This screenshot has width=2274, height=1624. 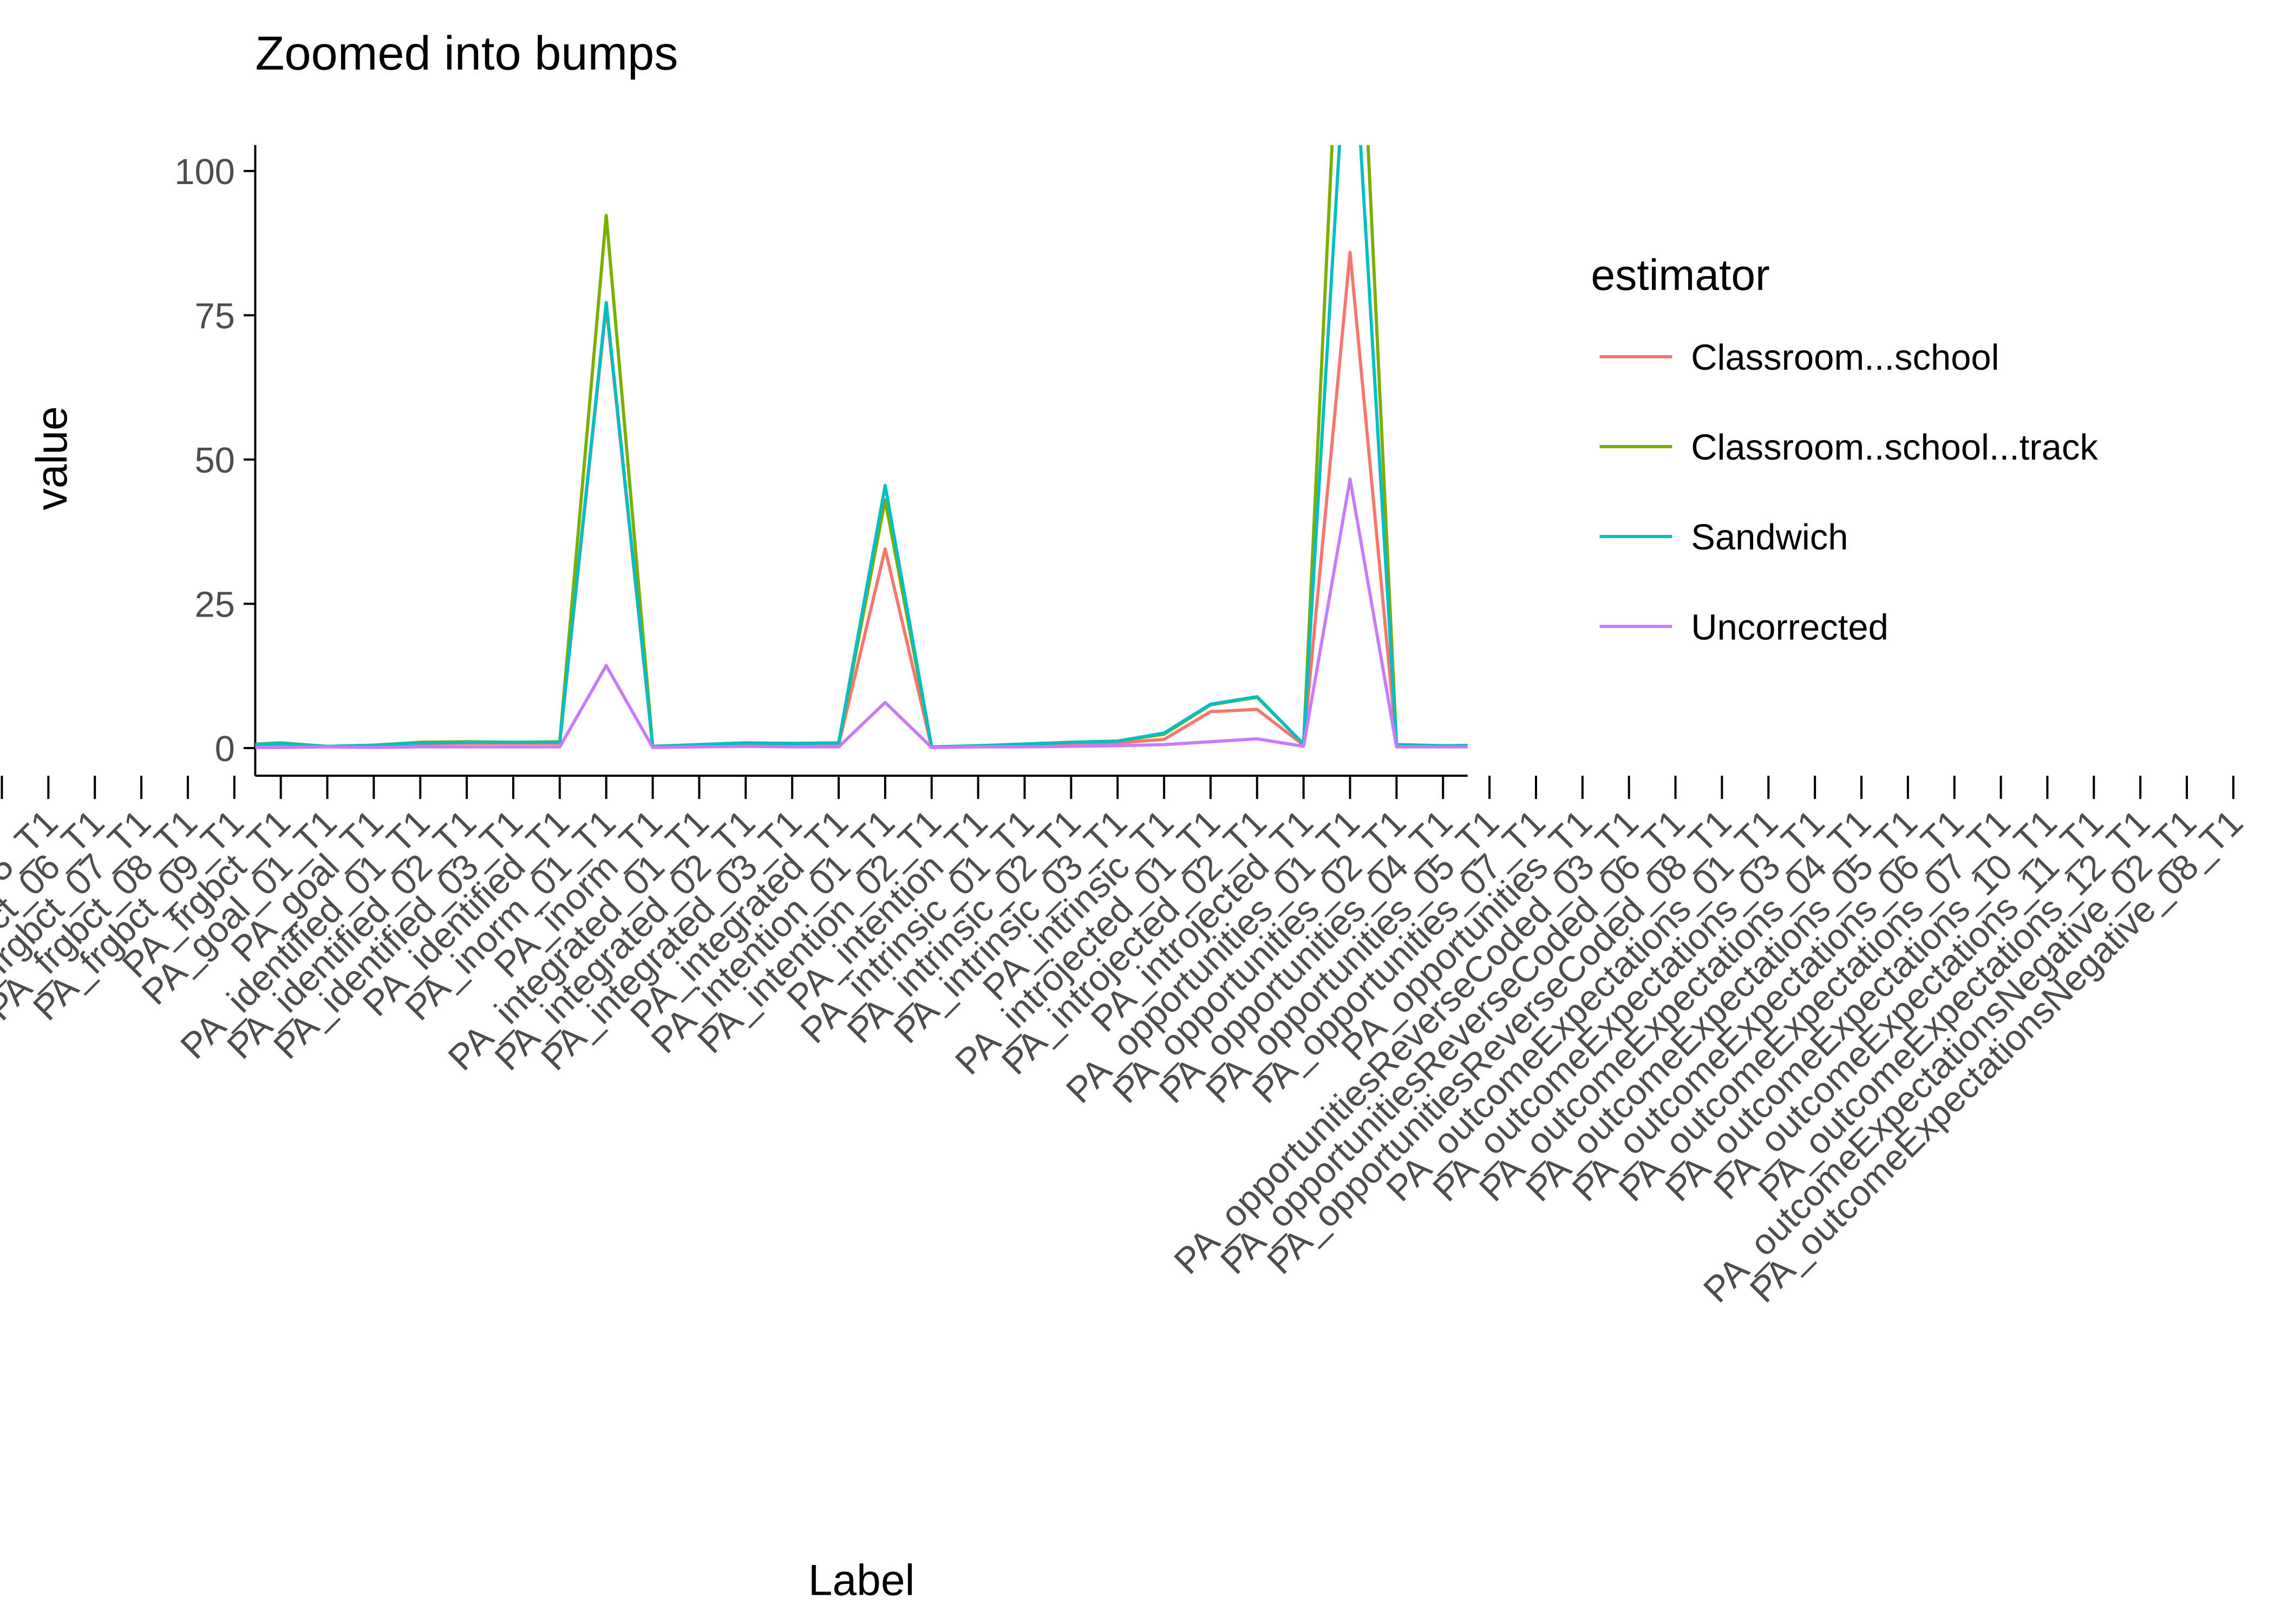 I want to click on y-tick-label: 25, so click(x=214, y=604).